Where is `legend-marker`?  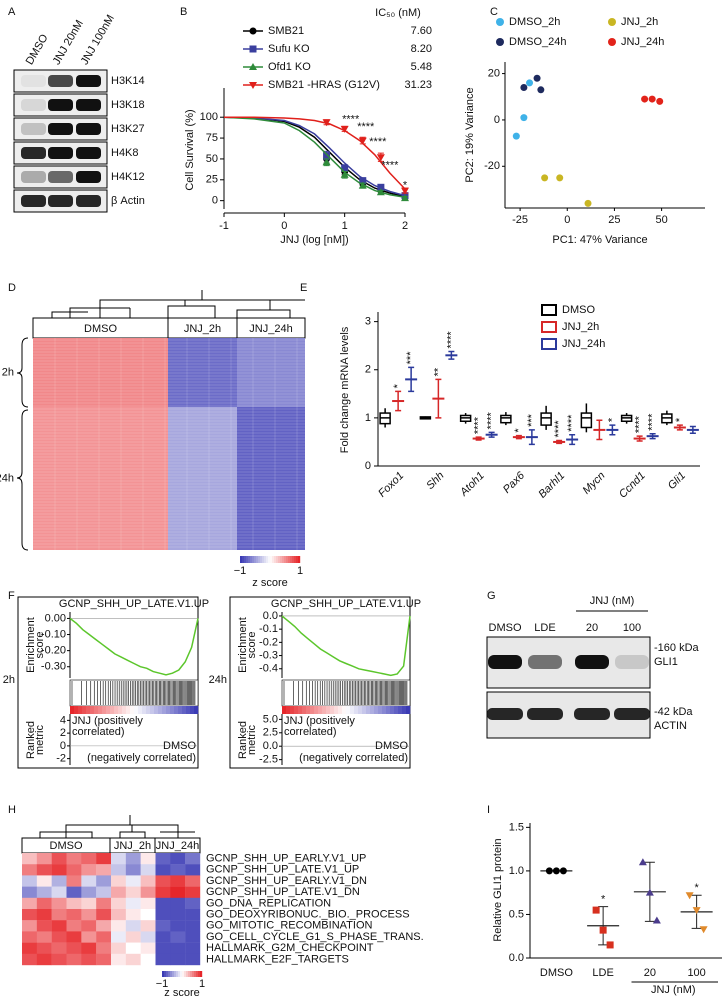
legend-marker is located at coordinates (253, 66).